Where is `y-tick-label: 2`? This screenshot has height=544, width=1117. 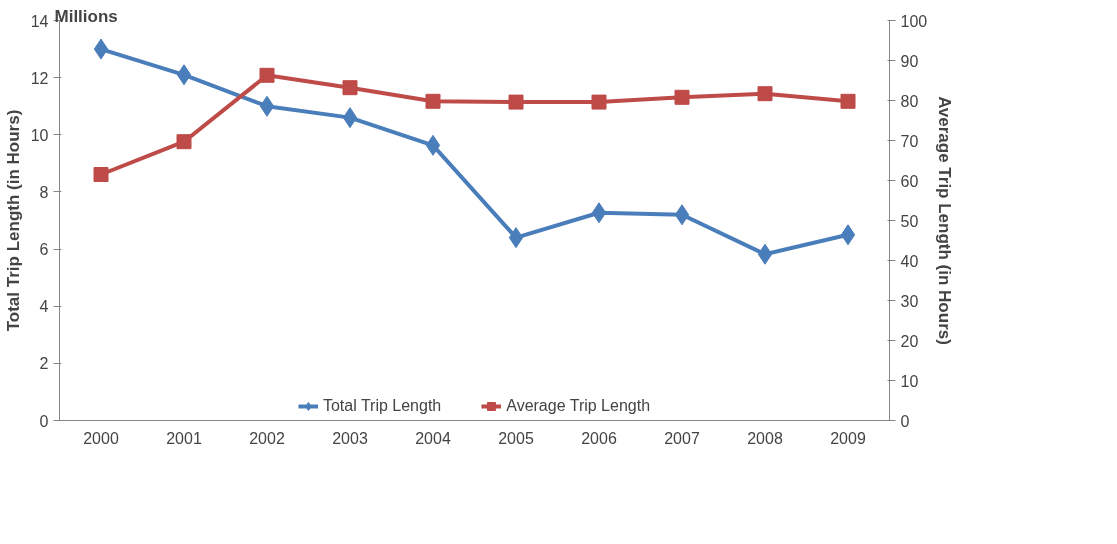
y-tick-label: 2 is located at coordinates (44, 364).